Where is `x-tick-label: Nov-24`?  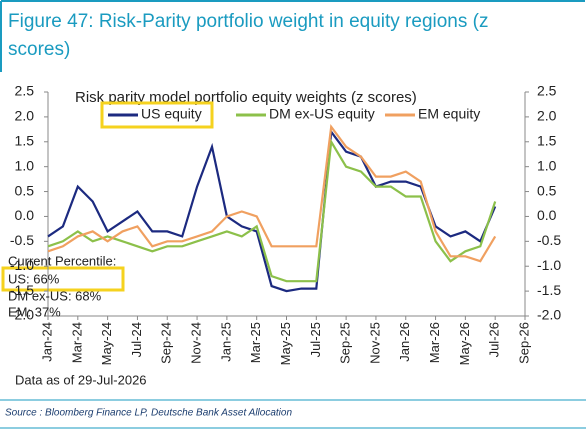 x-tick-label: Nov-24 is located at coordinates (196, 343).